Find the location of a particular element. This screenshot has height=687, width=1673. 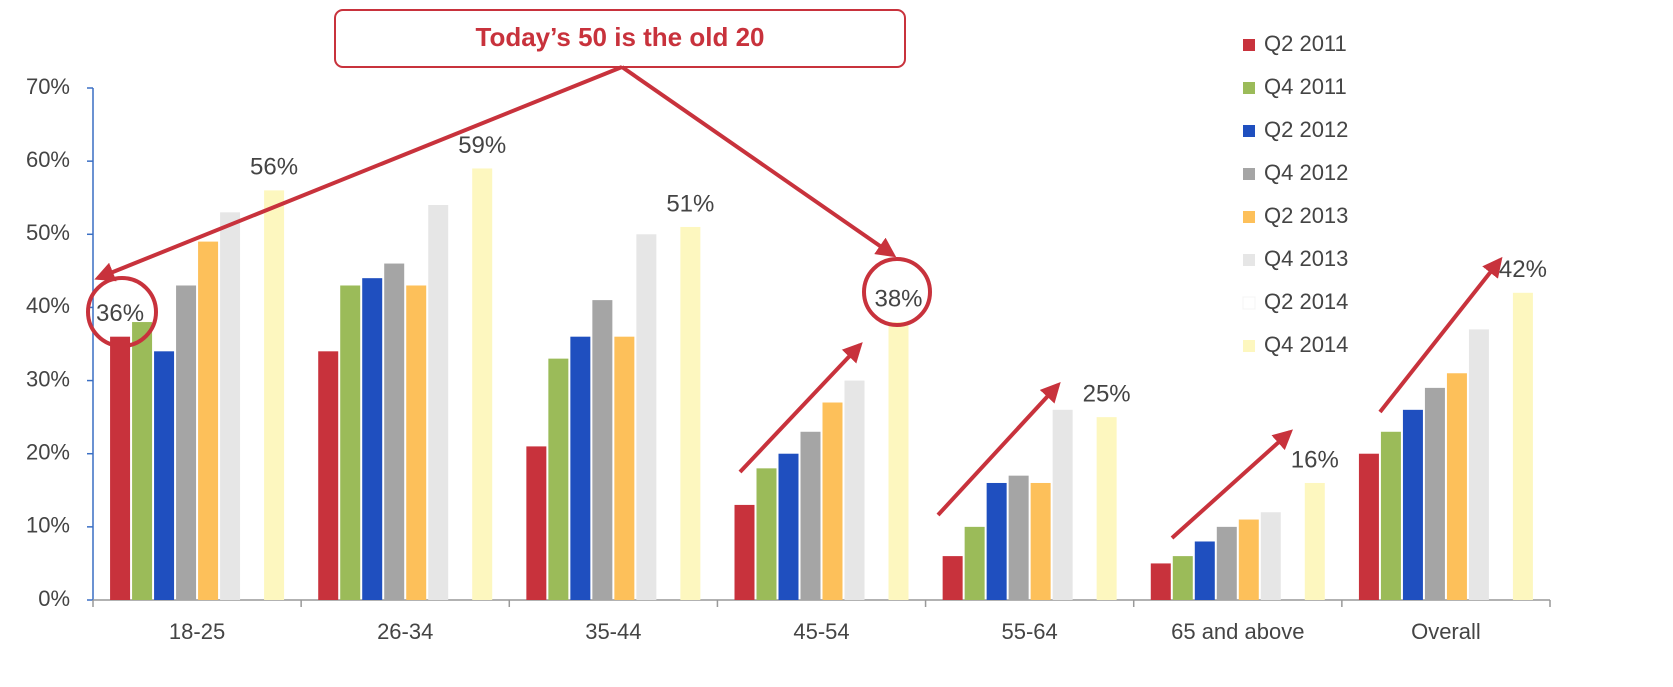

legend-label: Q2 2012 is located at coordinates (1306, 129).